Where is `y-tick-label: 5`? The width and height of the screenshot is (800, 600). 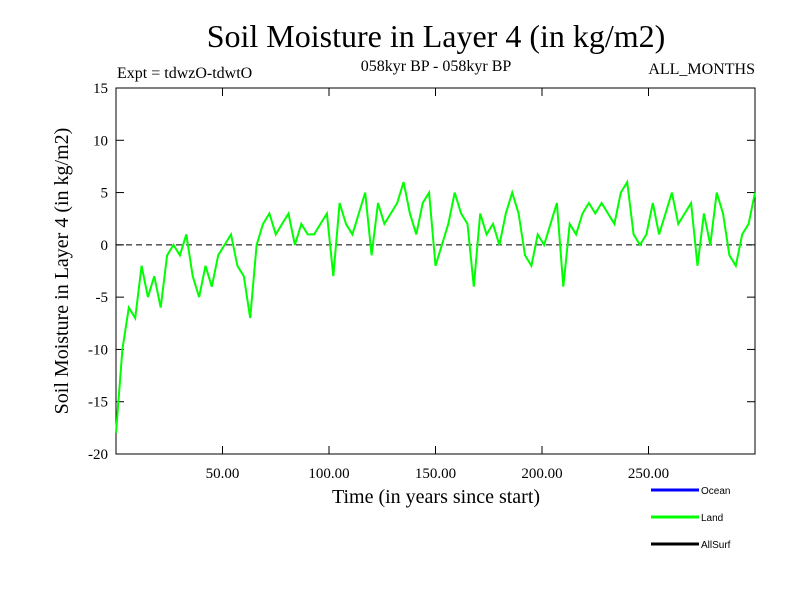
y-tick-label: 5 is located at coordinates (105, 194).